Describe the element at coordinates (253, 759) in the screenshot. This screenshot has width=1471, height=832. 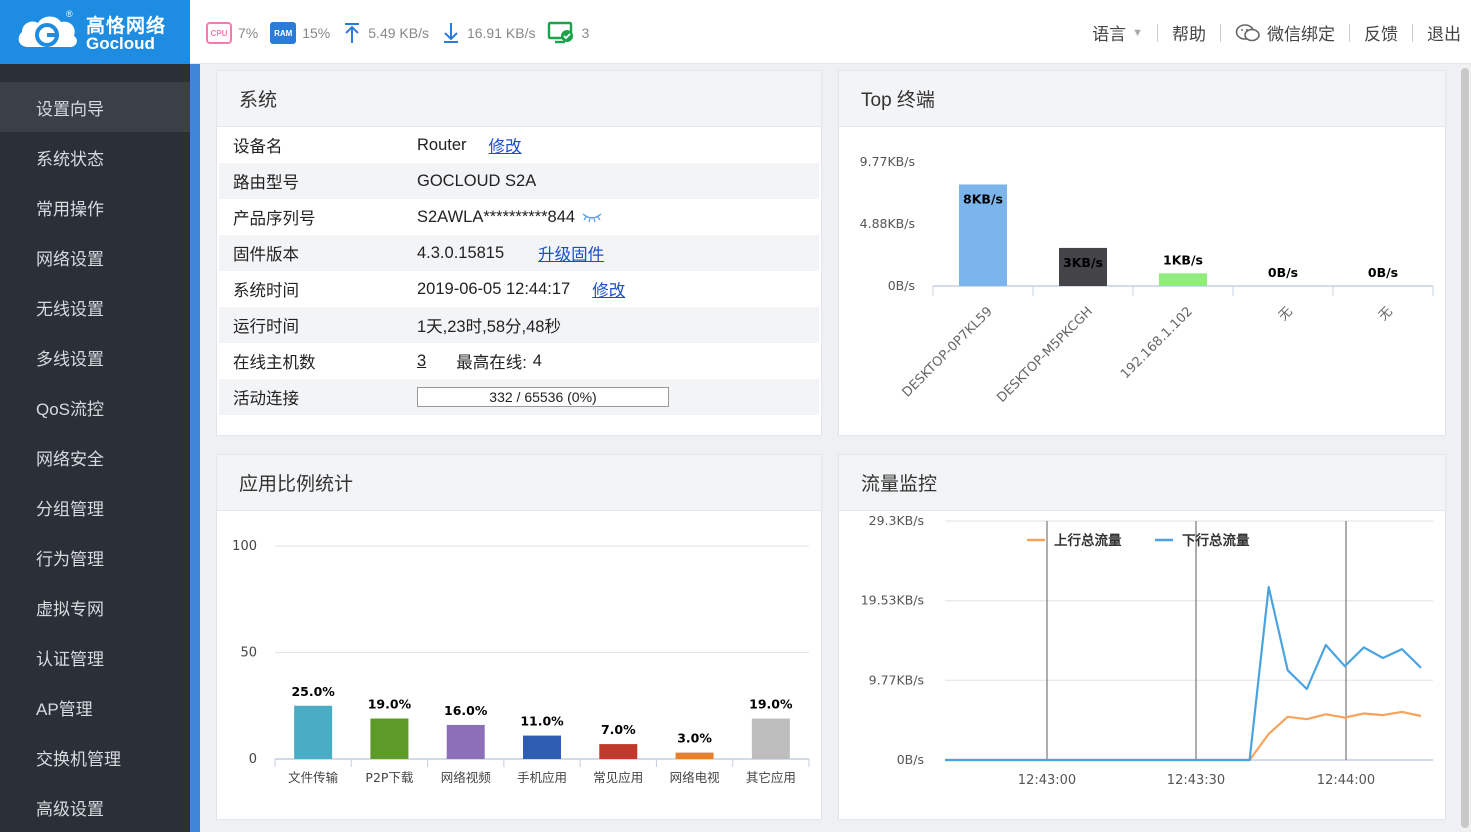
I see `y-tick-label: 0` at that location.